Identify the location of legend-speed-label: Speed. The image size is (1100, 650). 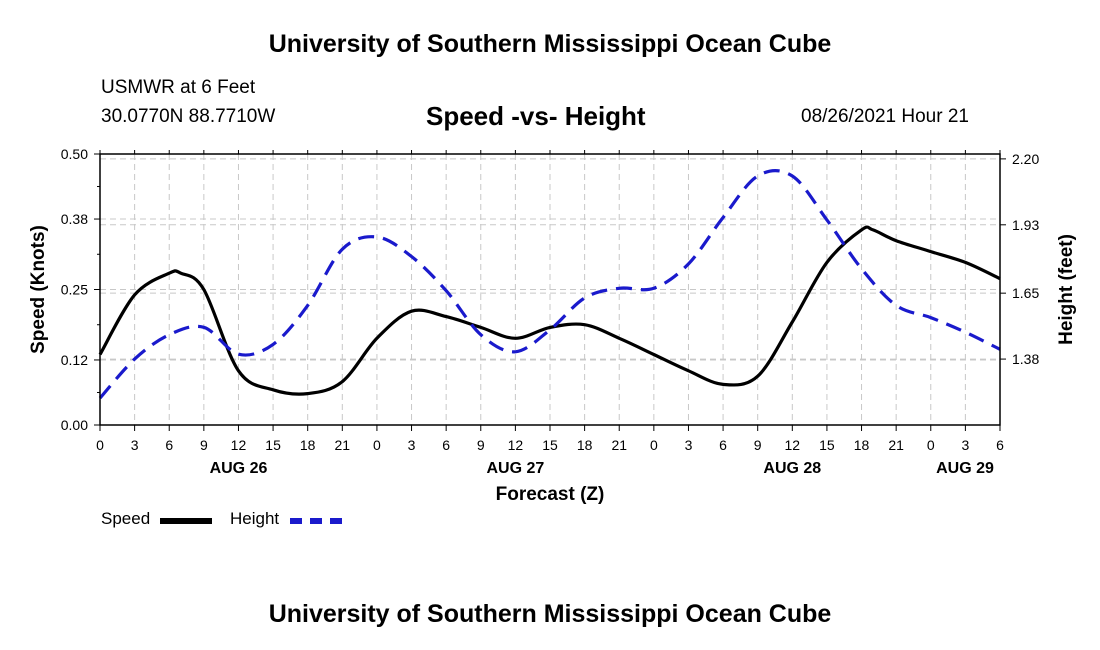
(126, 518).